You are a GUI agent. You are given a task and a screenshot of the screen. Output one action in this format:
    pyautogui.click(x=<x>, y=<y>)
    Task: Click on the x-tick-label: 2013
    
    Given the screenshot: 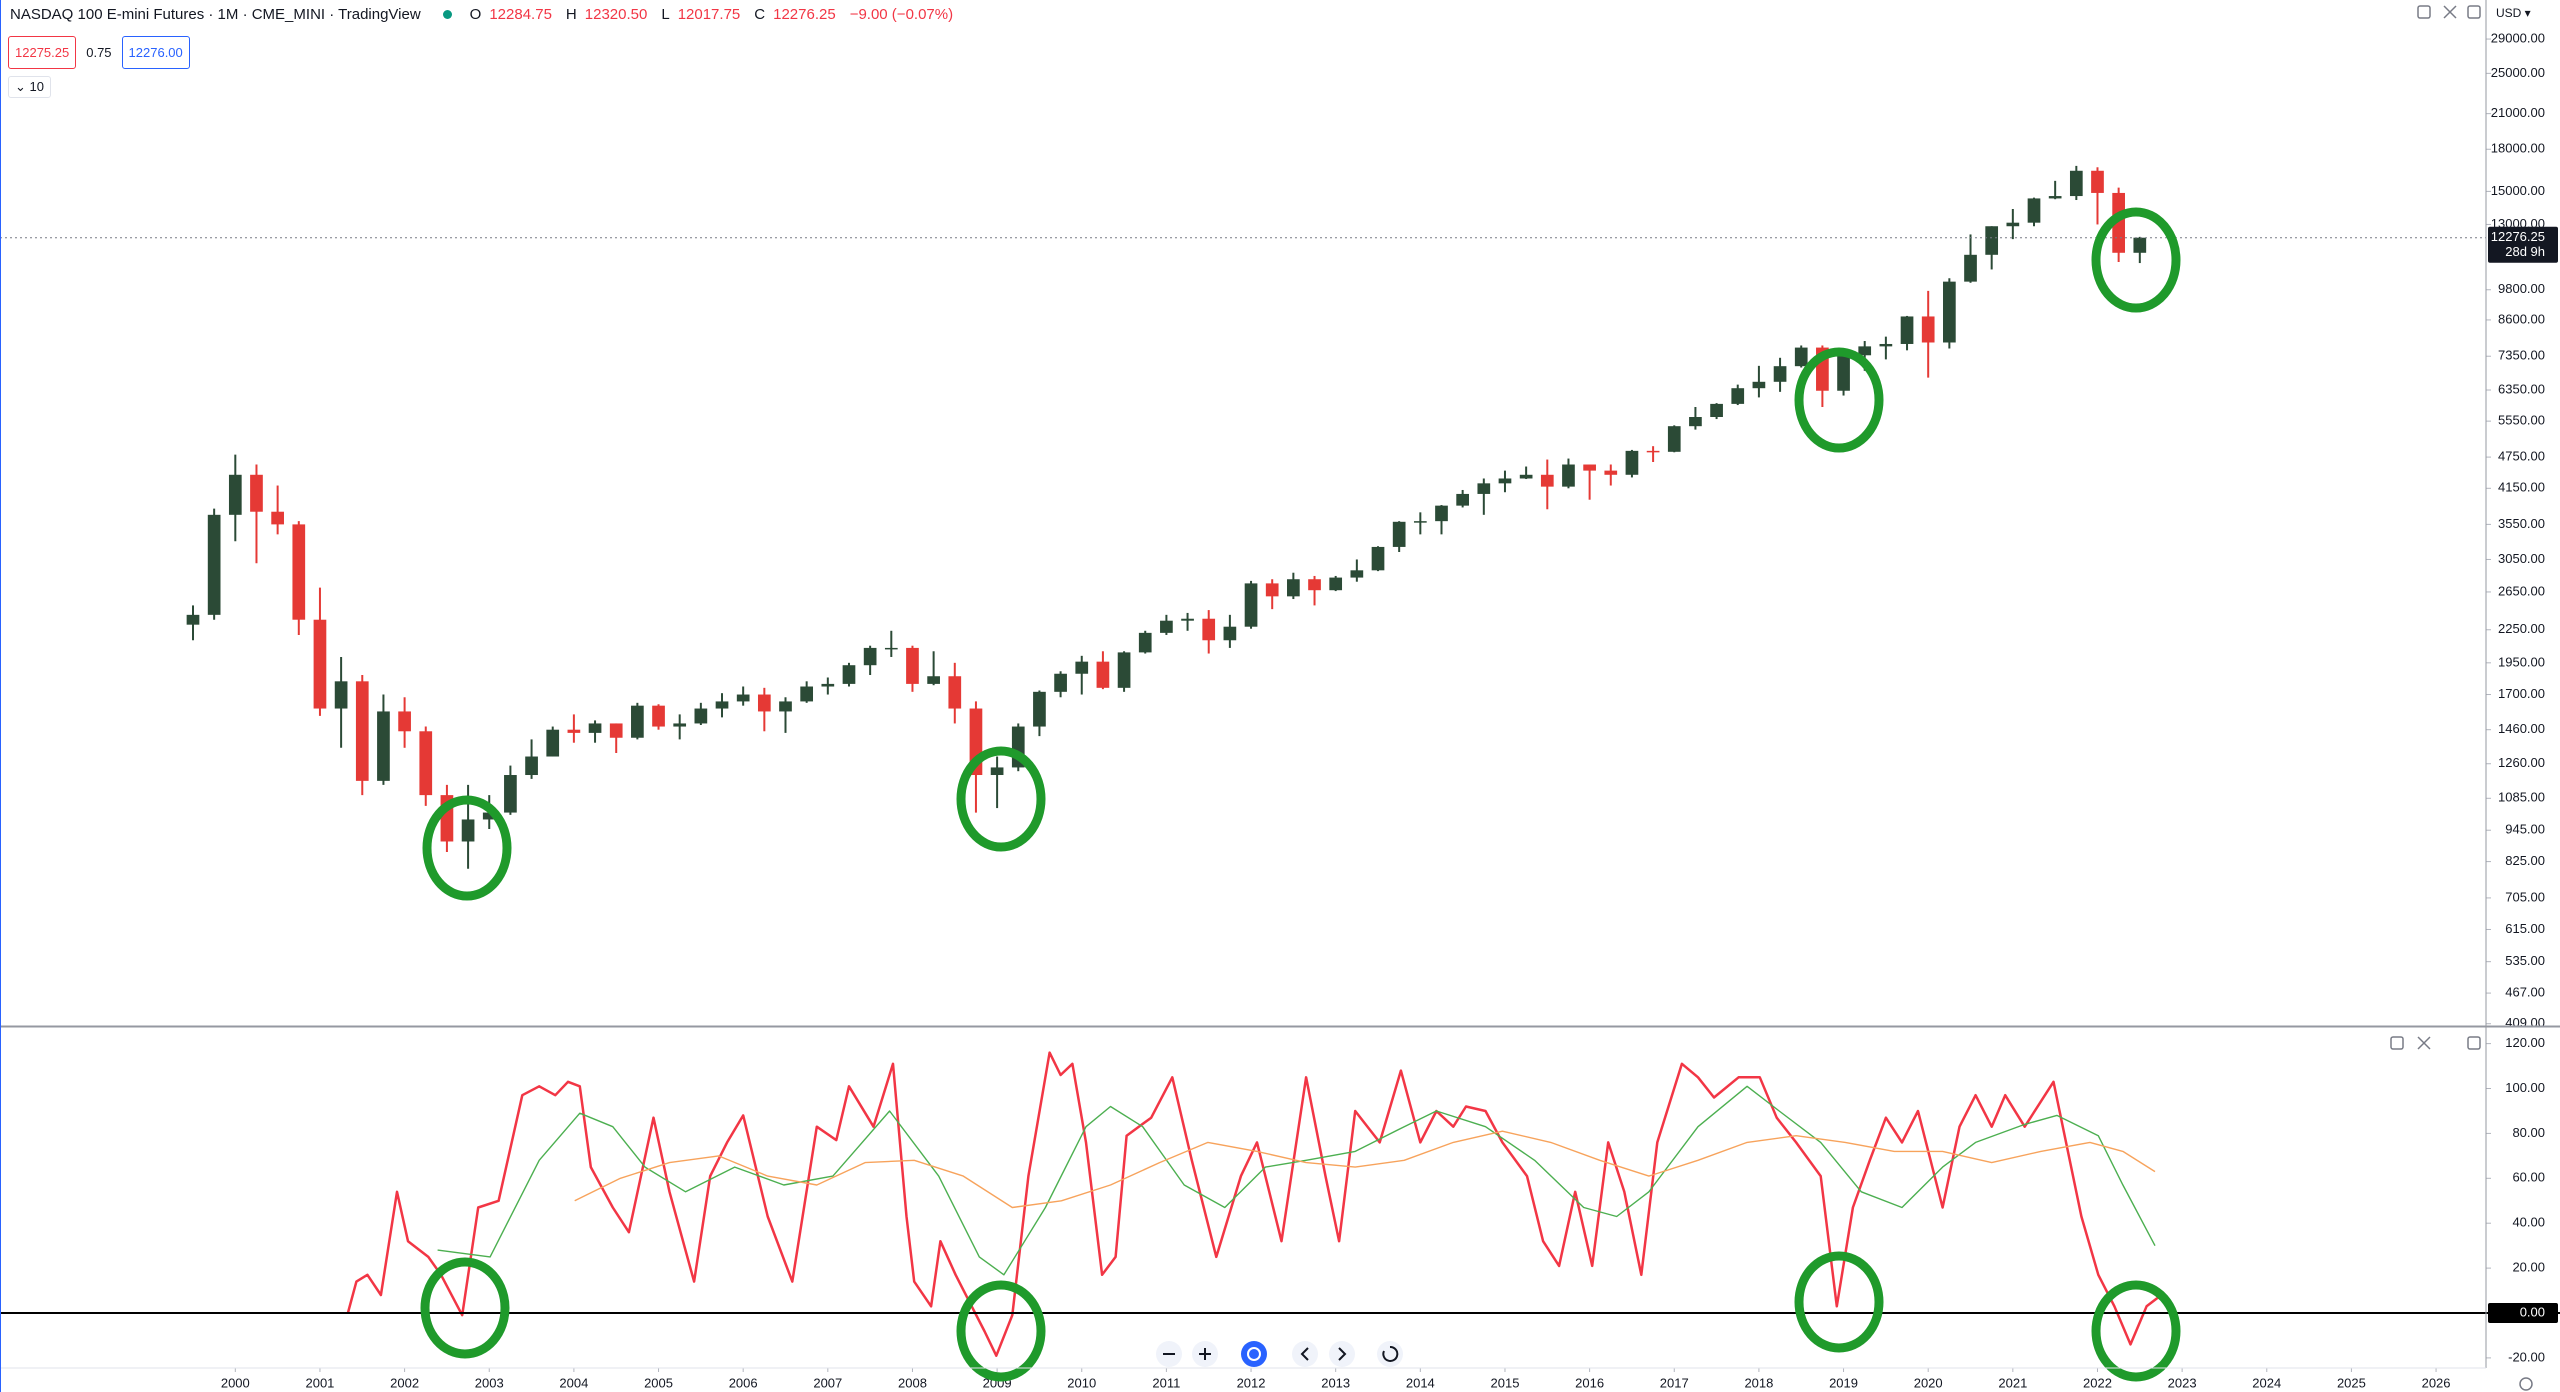 What is the action you would take?
    pyautogui.click(x=1335, y=1382)
    